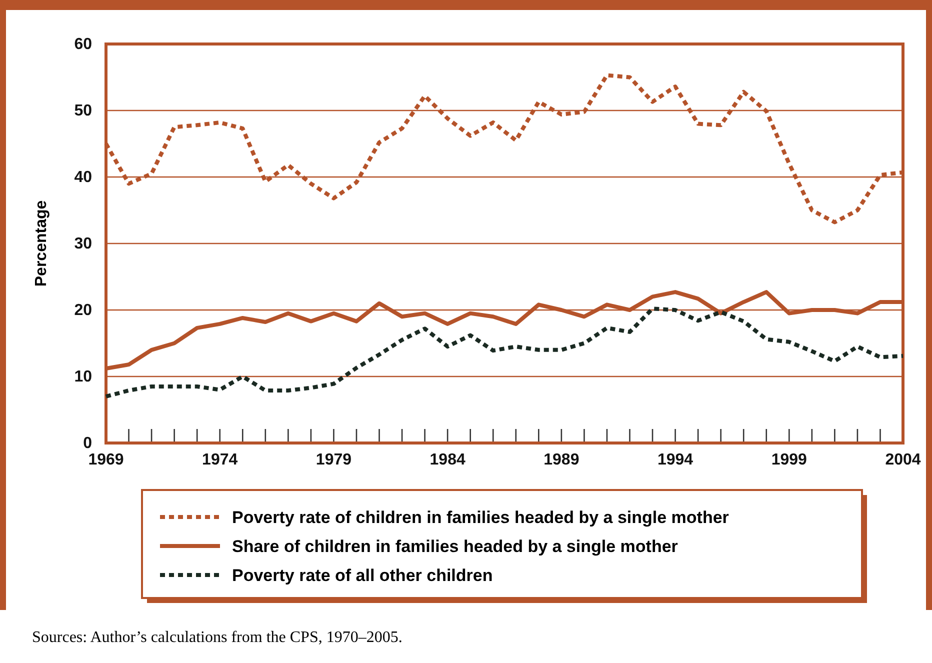  Describe the element at coordinates (83, 377) in the screenshot. I see `y-tick-label: 10` at that location.